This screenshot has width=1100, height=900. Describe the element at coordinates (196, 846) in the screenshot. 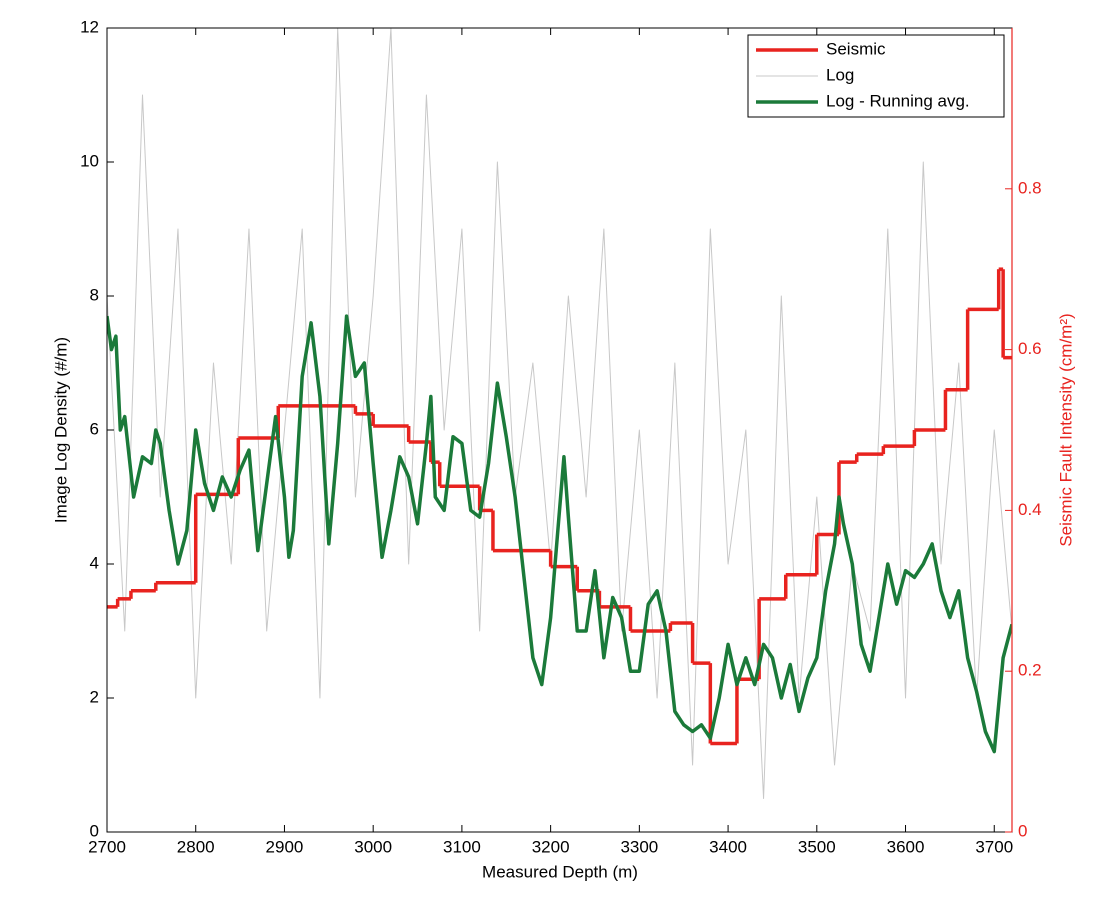

I see `x-tick-label: 2800` at that location.